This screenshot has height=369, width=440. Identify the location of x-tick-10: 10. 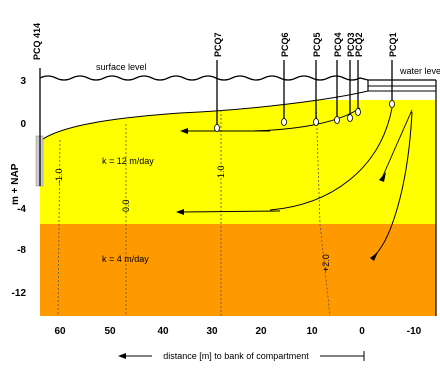
(312, 331).